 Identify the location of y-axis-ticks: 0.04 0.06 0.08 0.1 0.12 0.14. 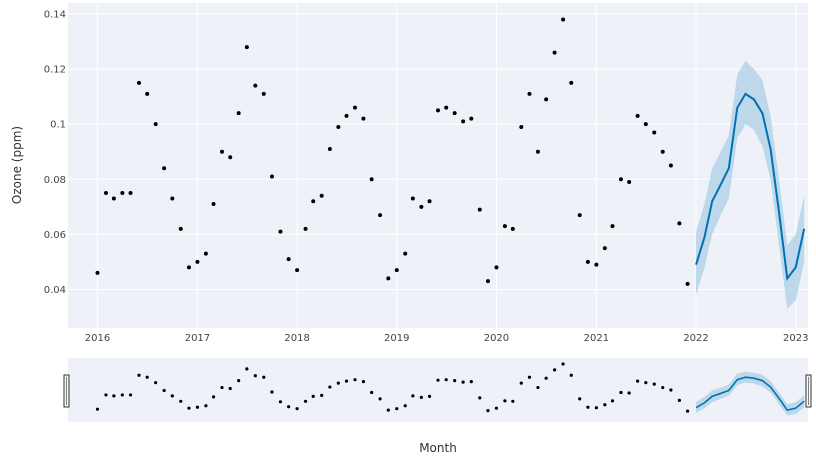
(55, 153).